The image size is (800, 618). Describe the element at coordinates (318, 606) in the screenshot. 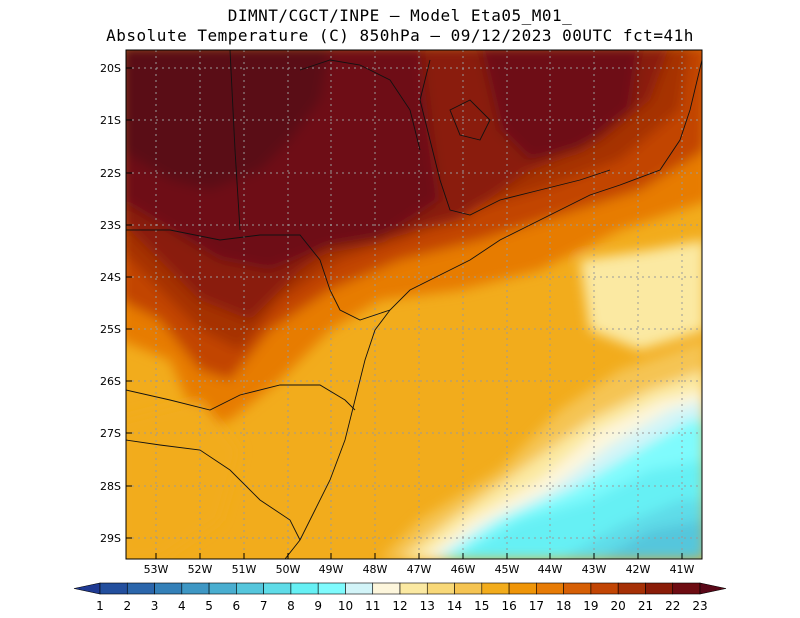

I see `colorbar-label: 9` at that location.